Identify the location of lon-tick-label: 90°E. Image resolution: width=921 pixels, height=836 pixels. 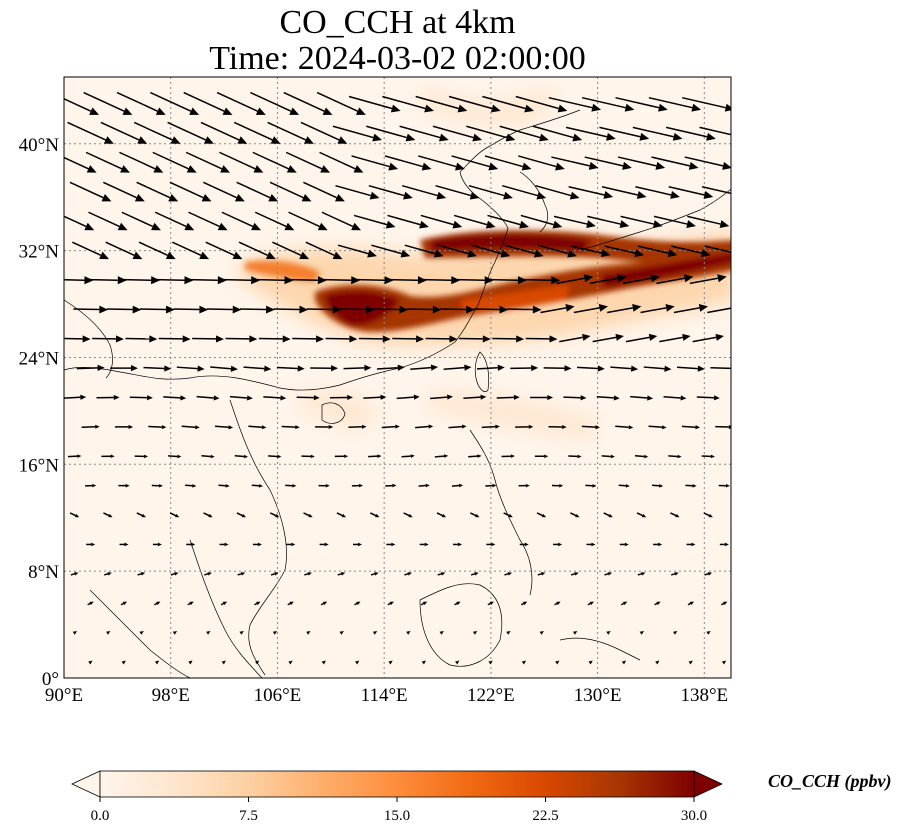
(64, 695).